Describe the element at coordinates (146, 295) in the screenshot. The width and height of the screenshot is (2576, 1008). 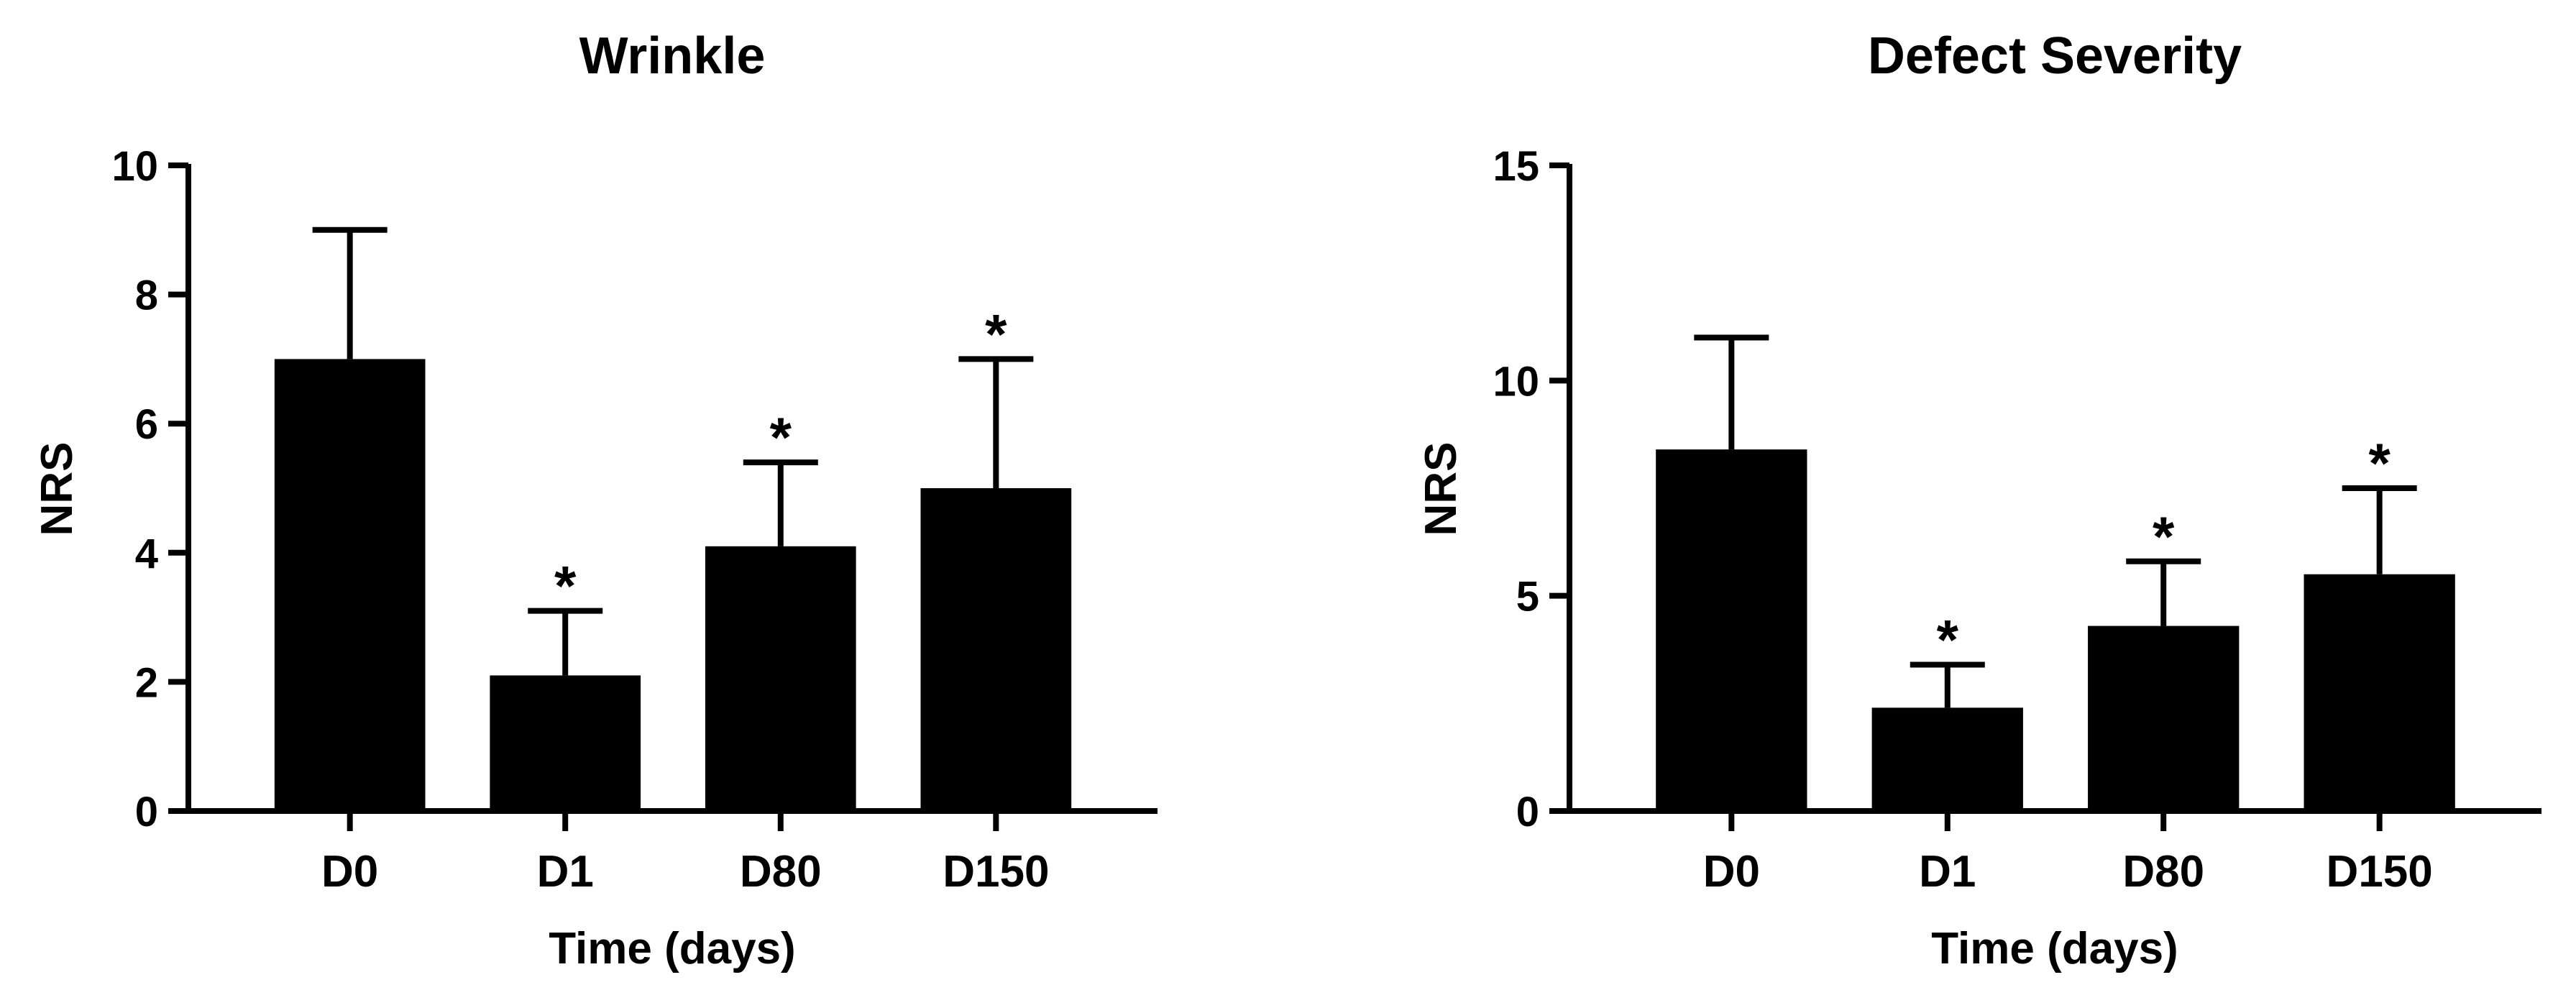
I see `y-tick-label: 8` at that location.